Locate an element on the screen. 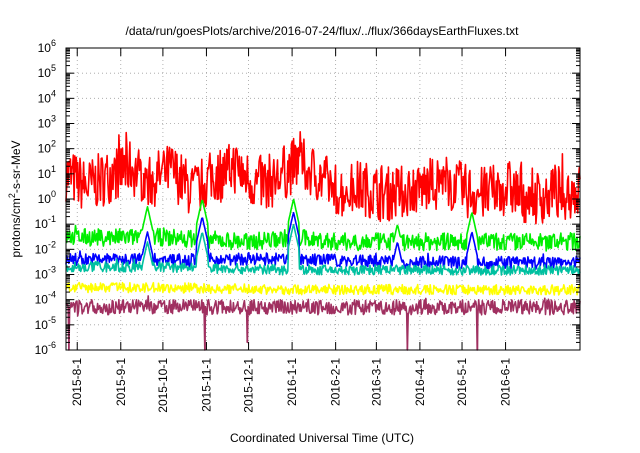 This screenshot has width=640, height=453. y-axis-label-suffix: -s-sr-MeV is located at coordinates (16, 166).